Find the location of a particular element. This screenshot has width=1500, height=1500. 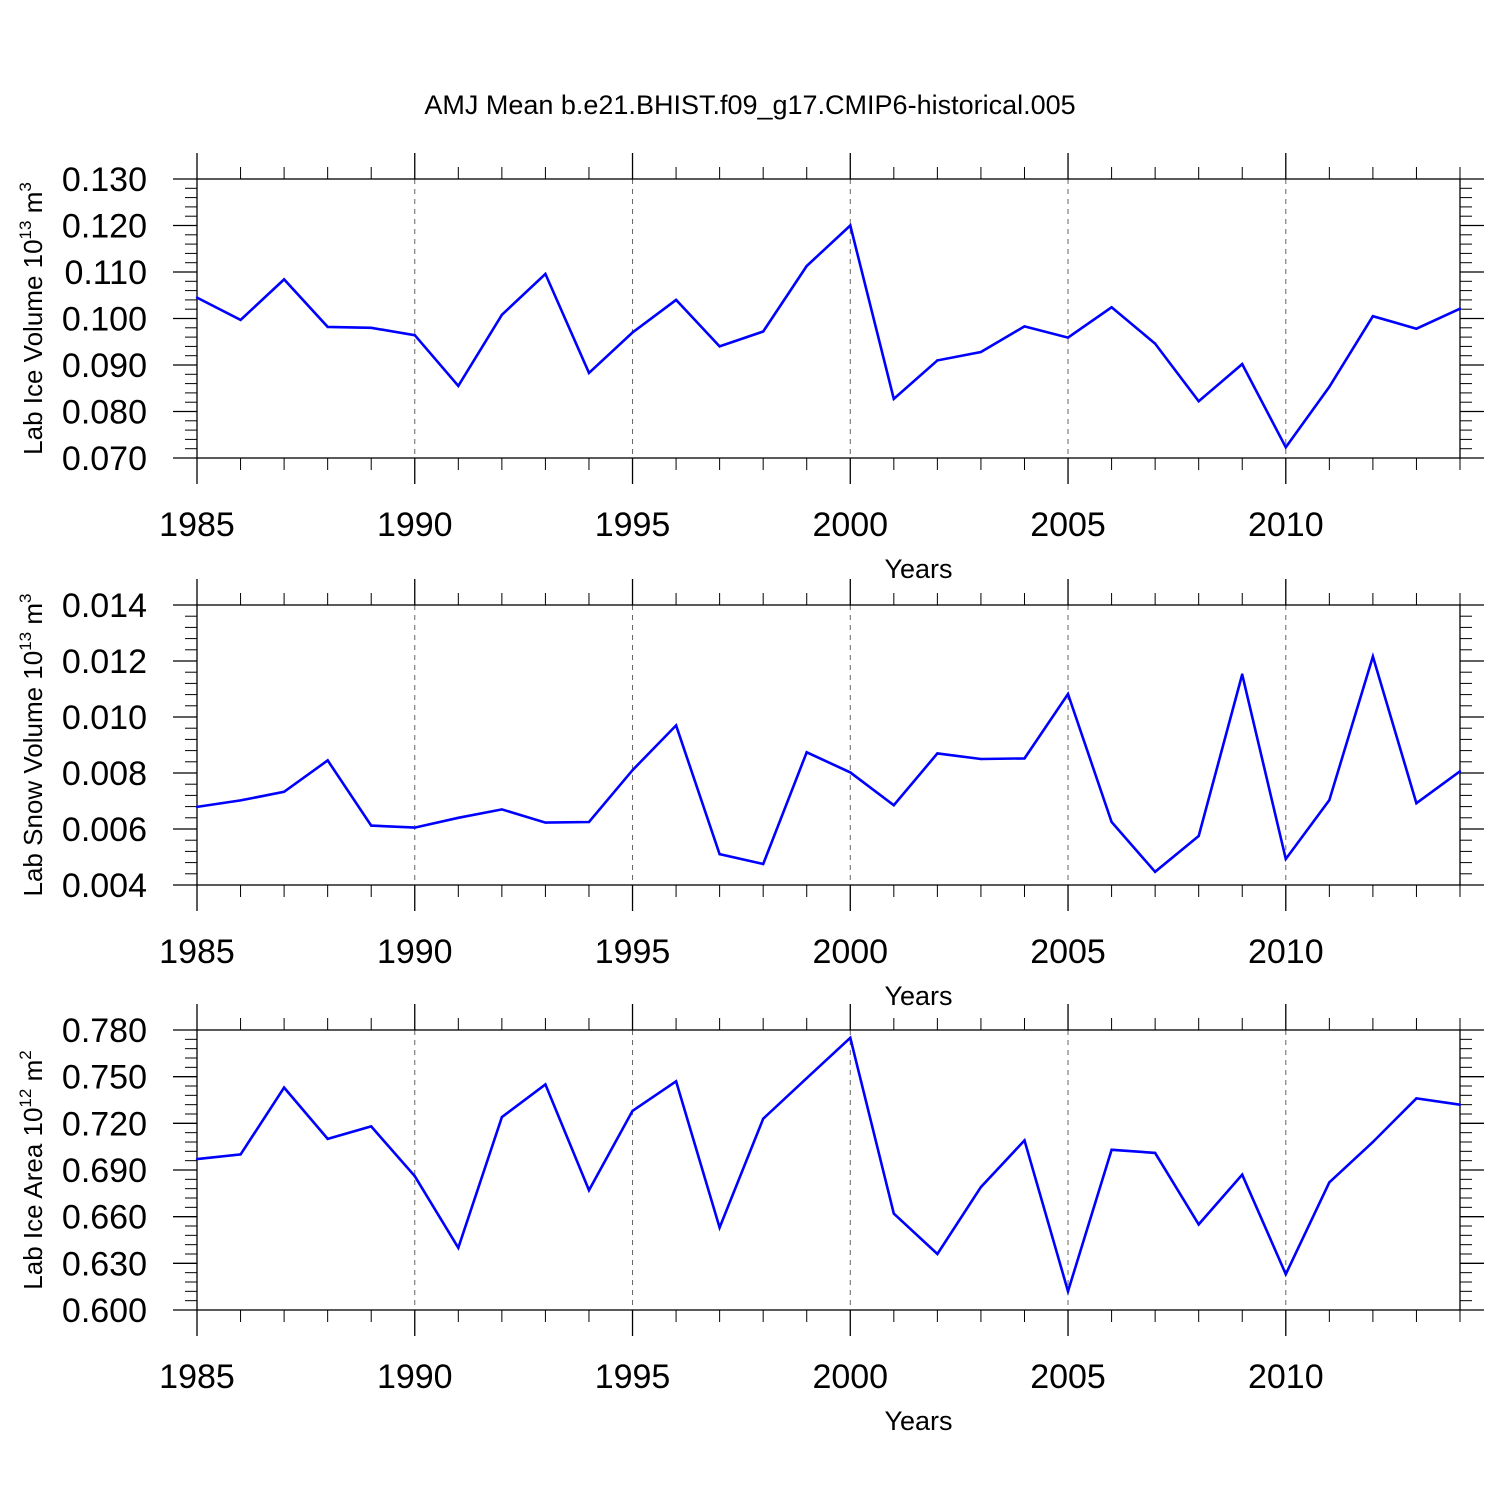

x-axis-label: Years is located at coordinates (918, 996).